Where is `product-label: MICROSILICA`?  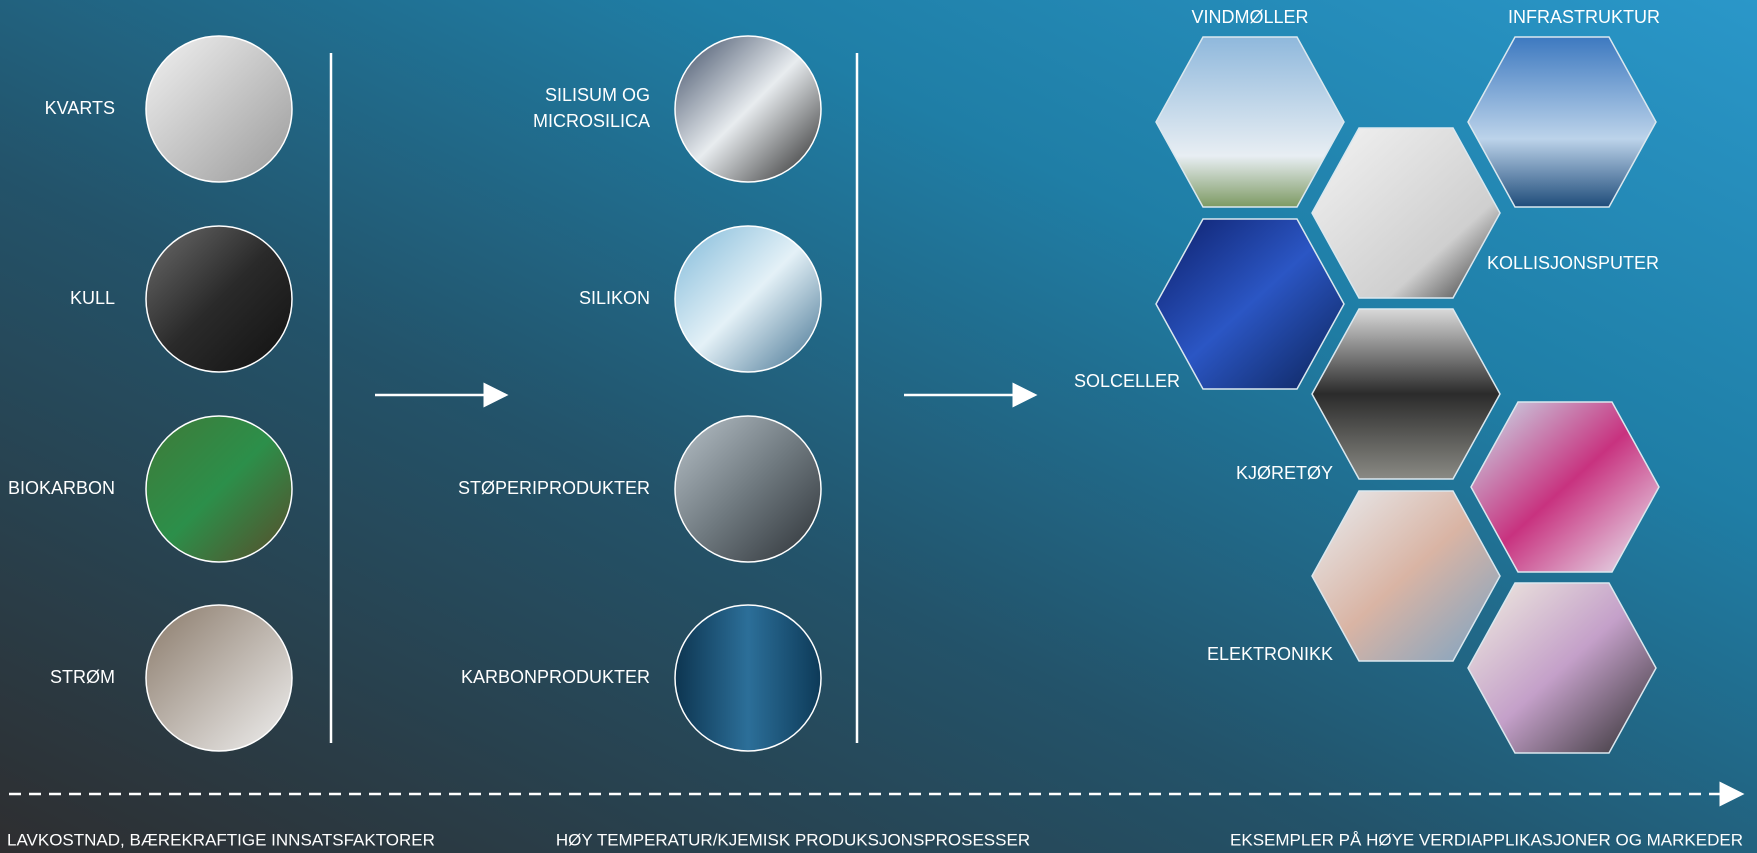
product-label: MICROSILICA is located at coordinates (591, 121).